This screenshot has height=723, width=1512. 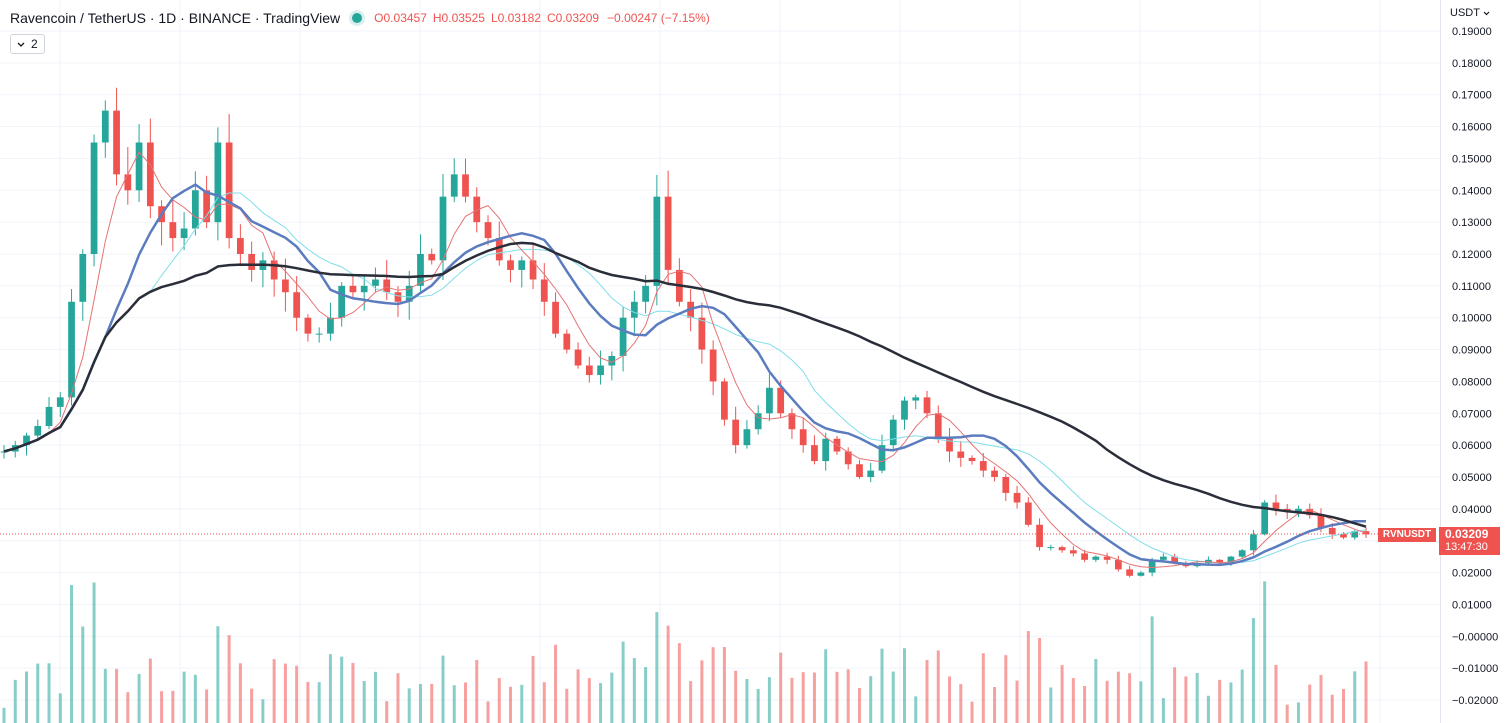 I want to click on price-axis-tick: −0.00000, so click(x=1475, y=637).